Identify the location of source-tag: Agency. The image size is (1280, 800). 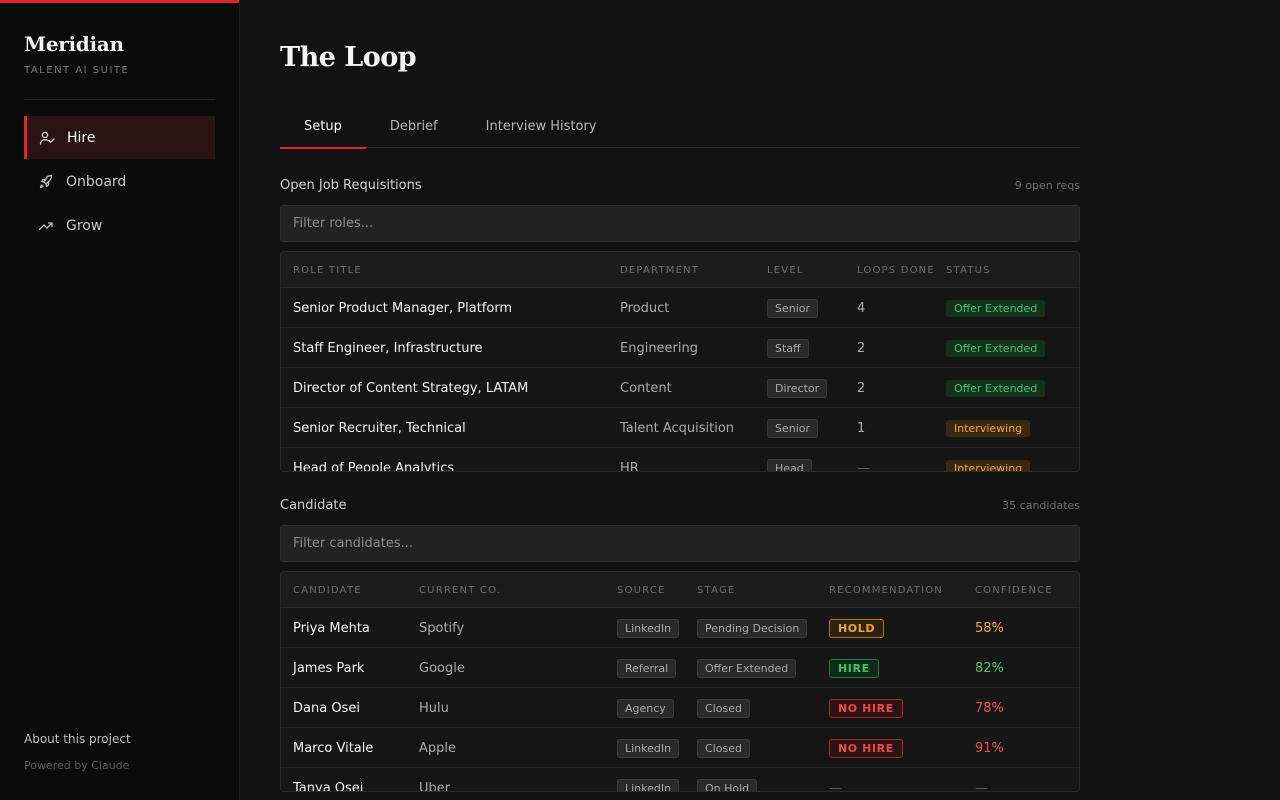
(645, 708).